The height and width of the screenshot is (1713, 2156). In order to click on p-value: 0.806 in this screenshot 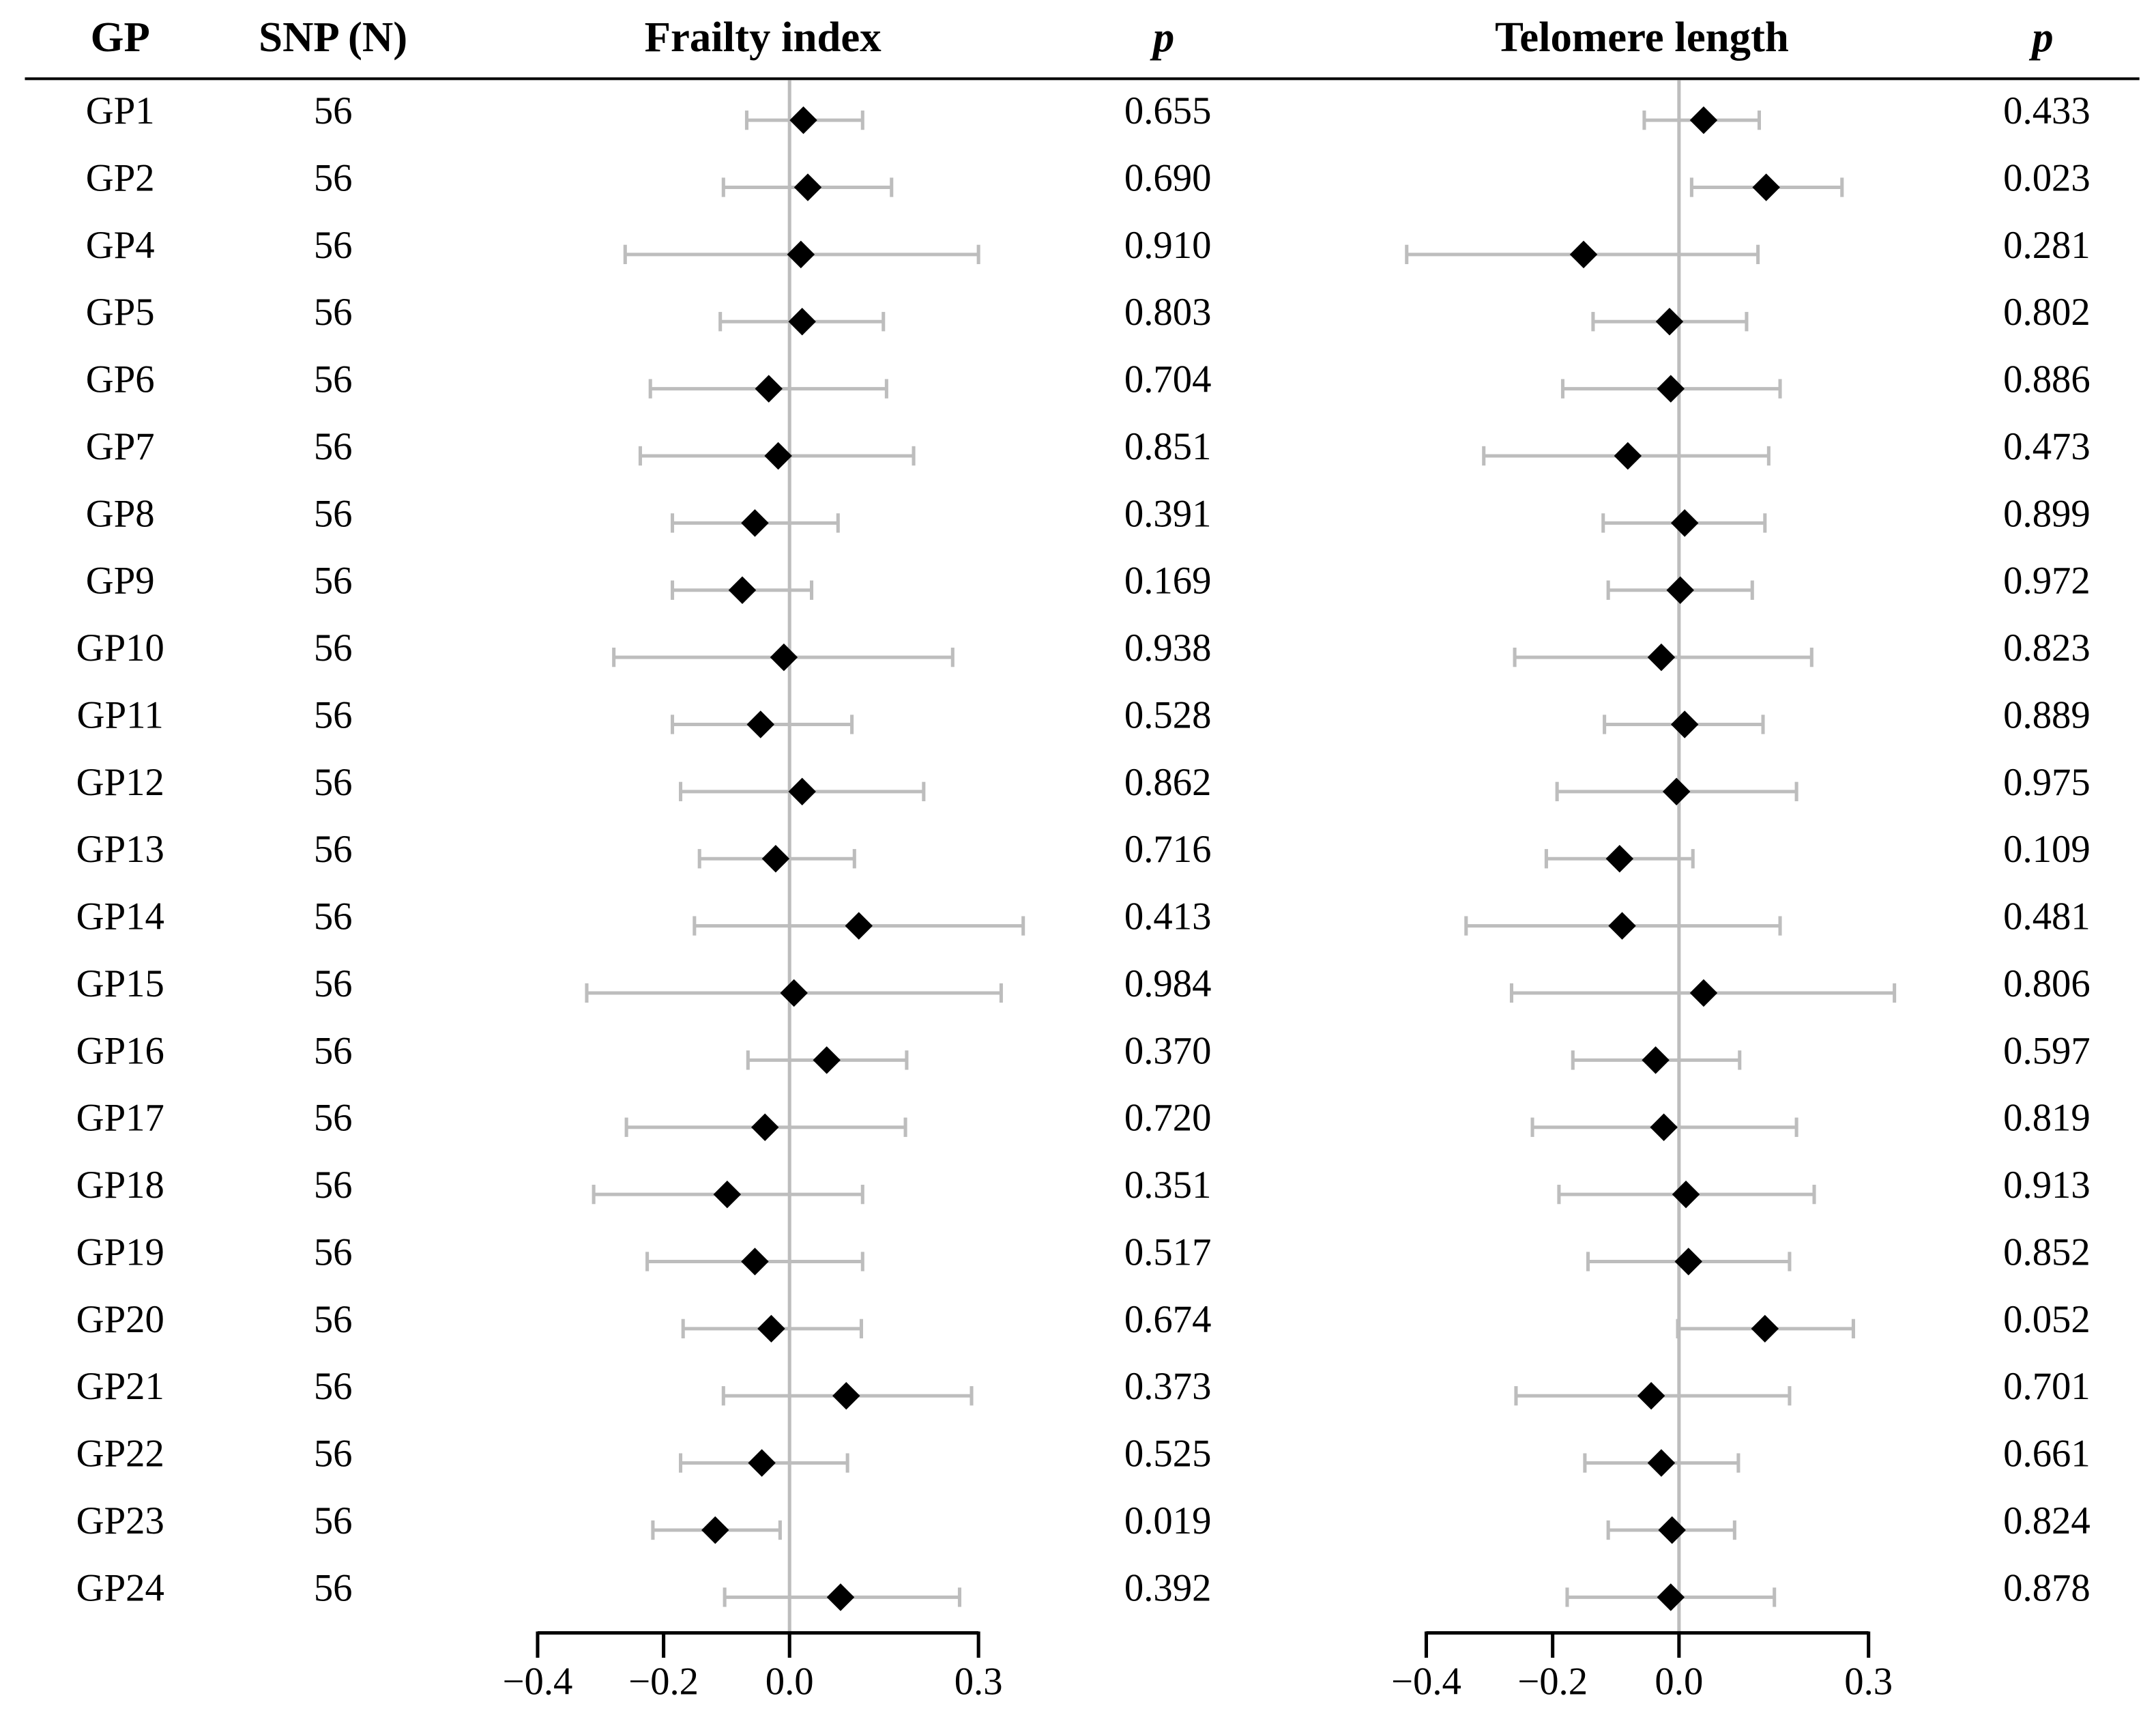, I will do `click(2047, 983)`.